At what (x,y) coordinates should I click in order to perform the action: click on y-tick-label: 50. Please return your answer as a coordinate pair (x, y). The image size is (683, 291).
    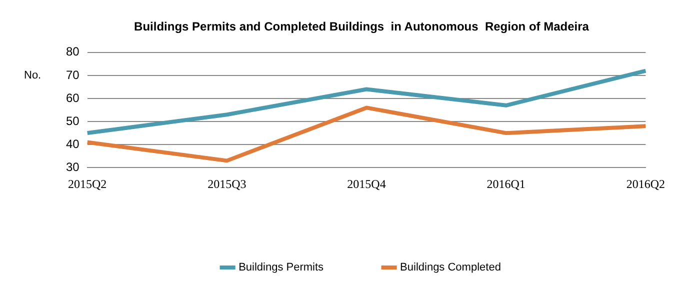
    Looking at the image, I should click on (73, 121).